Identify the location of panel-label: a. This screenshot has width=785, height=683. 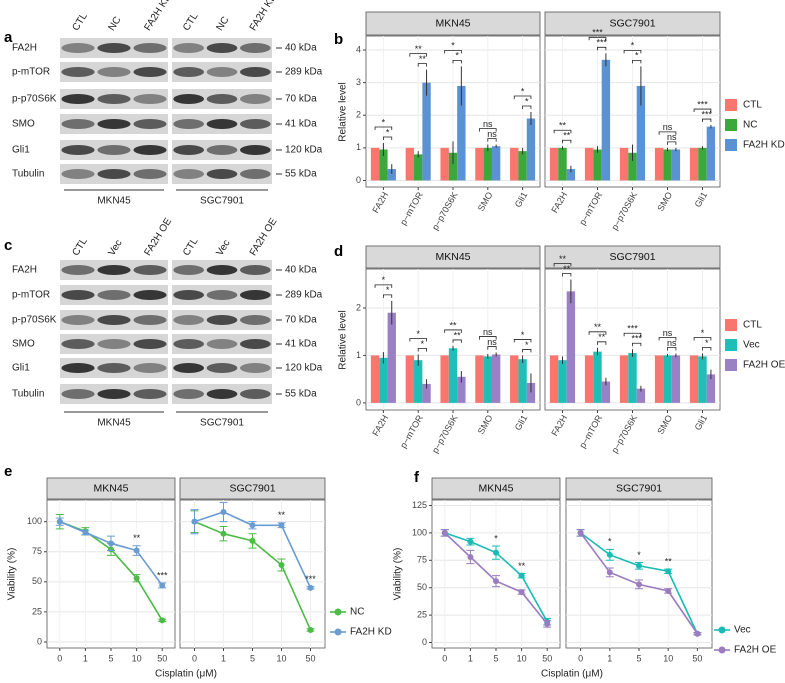
(8, 37).